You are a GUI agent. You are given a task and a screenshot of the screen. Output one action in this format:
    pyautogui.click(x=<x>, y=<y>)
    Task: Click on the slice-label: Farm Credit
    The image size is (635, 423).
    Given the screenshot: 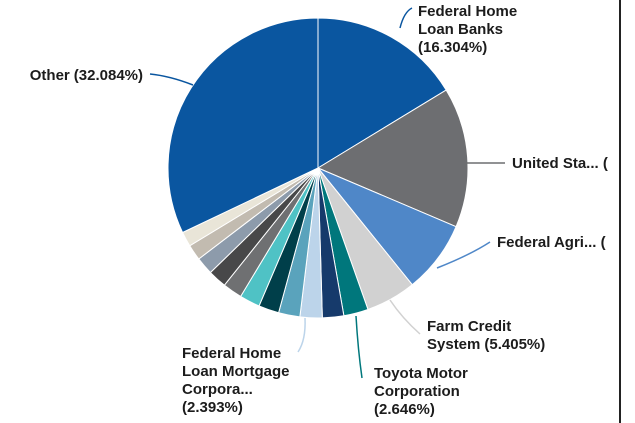 What is the action you would take?
    pyautogui.click(x=469, y=326)
    